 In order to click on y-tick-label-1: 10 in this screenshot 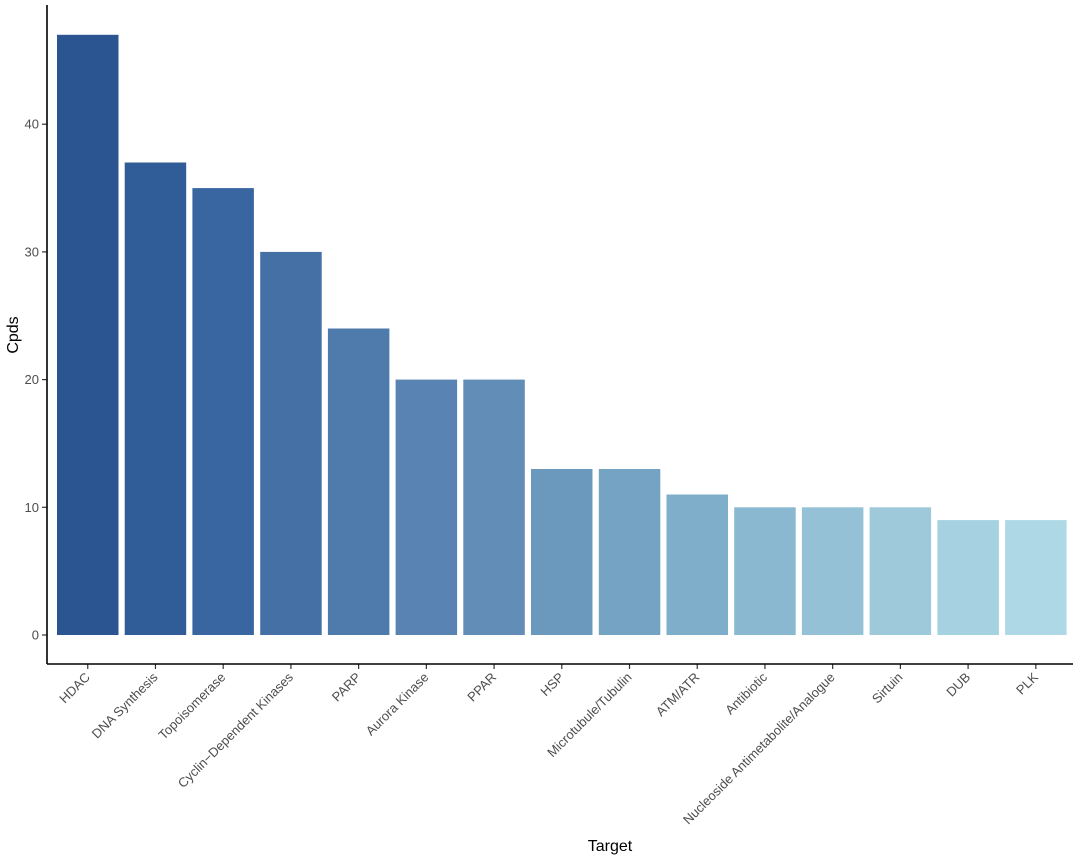, I will do `click(32, 507)`.